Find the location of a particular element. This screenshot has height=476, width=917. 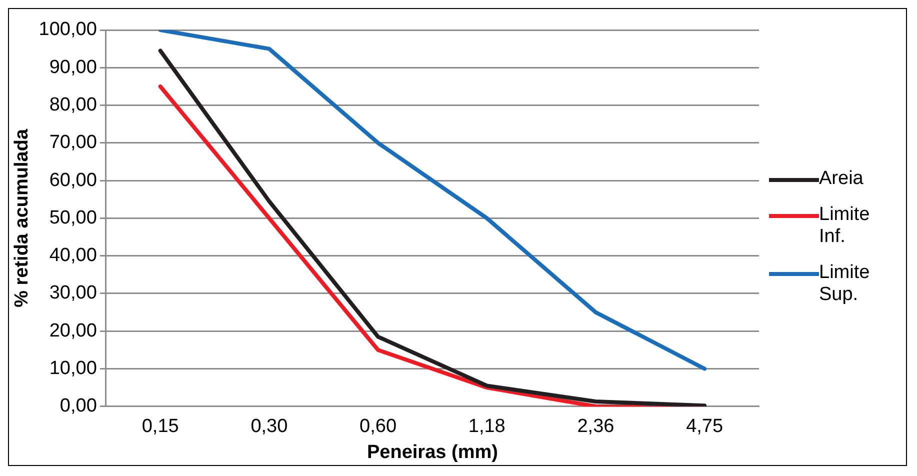

y-tick-label: 100,00 is located at coordinates (67, 29).